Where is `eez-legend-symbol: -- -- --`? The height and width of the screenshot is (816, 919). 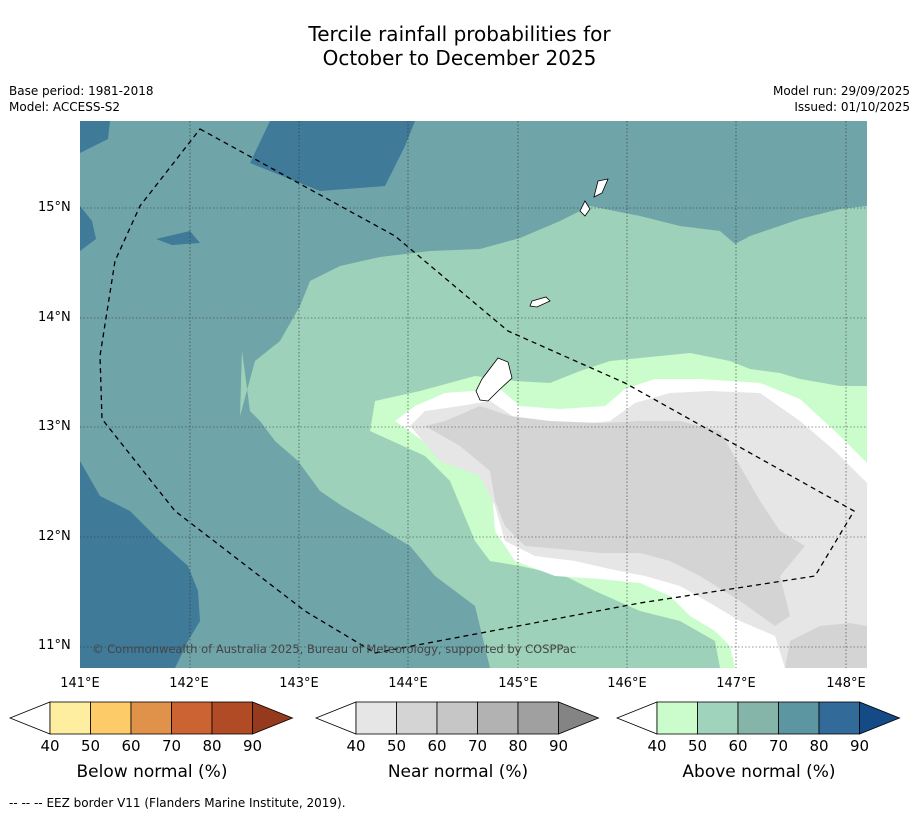
eez-legend-symbol: -- -- -- is located at coordinates (26, 803).